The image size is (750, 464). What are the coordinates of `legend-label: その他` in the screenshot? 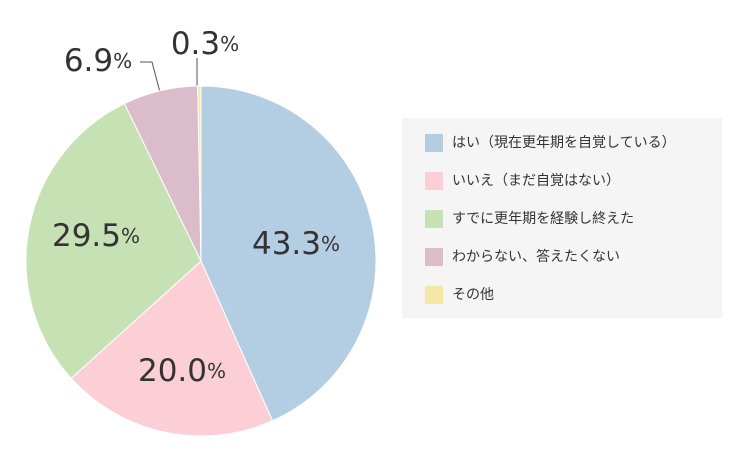 It's located at (473, 295).